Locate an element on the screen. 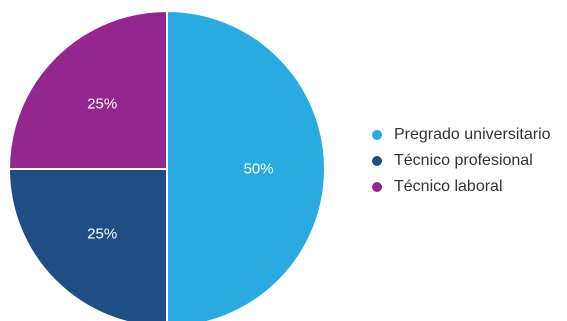 The image size is (567, 321). legend-item-tecnico-profesional: Técnico profesional is located at coordinates (461, 161).